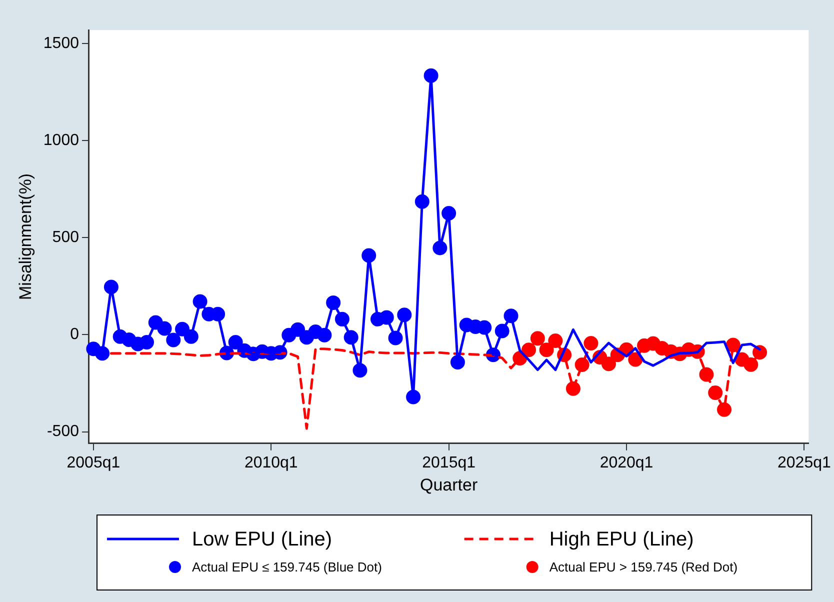 Image resolution: width=834 pixels, height=602 pixels. I want to click on y-tick-label: 500, so click(66, 237).